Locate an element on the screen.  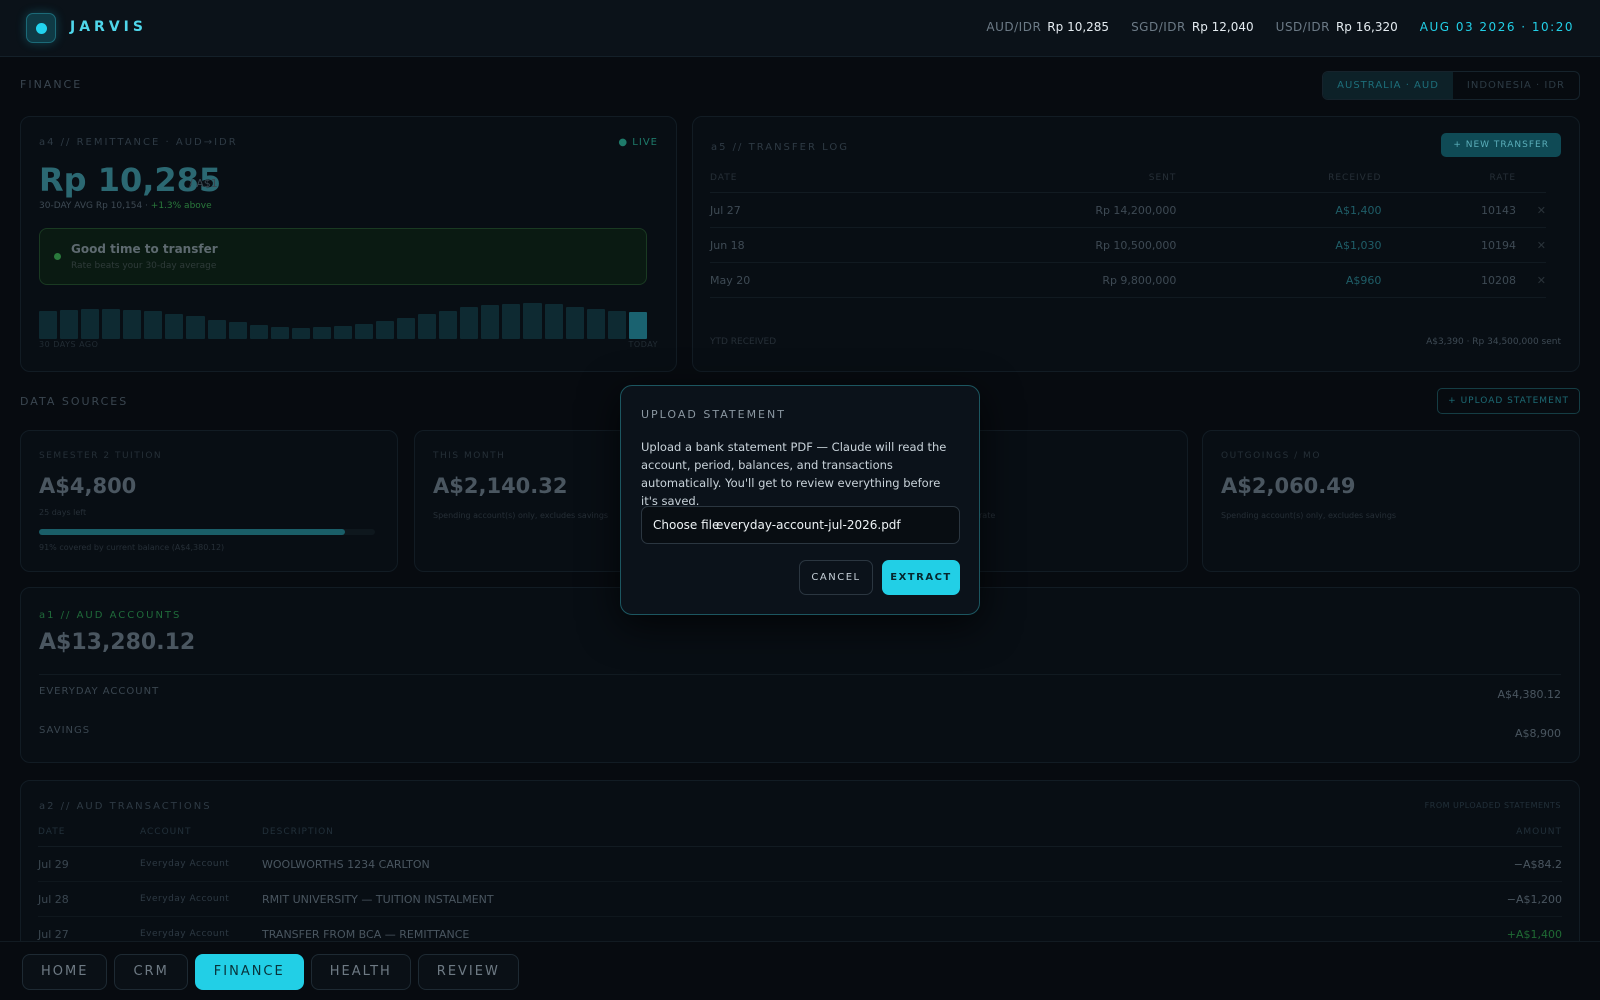
upload-statement-button: + UPLOAD STATEMENT is located at coordinates (1508, 401).